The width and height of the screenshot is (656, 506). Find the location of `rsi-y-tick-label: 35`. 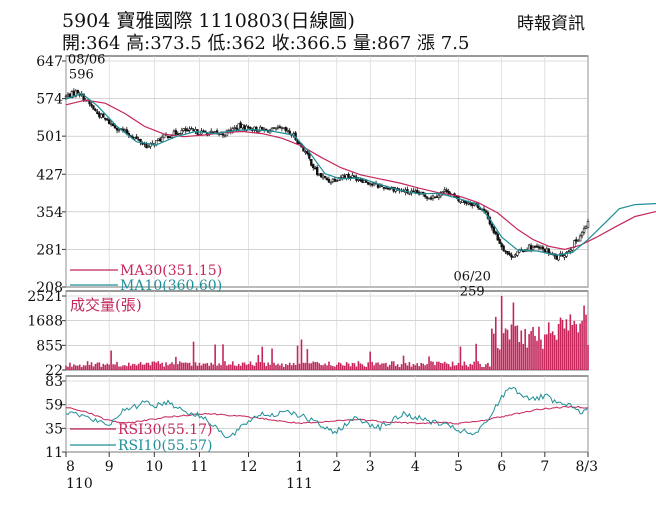

rsi-y-tick-label: 35 is located at coordinates (54, 429).